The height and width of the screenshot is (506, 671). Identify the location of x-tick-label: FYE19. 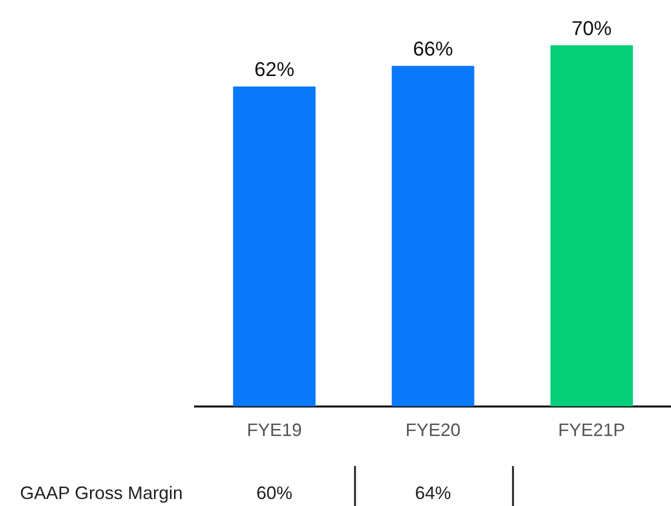
(274, 430).